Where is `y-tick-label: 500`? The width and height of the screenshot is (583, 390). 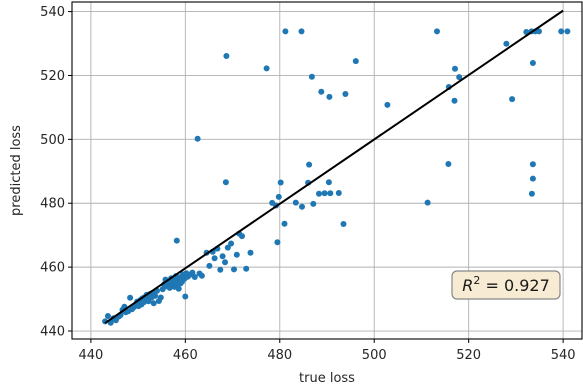
y-tick-label: 500 is located at coordinates (52, 140).